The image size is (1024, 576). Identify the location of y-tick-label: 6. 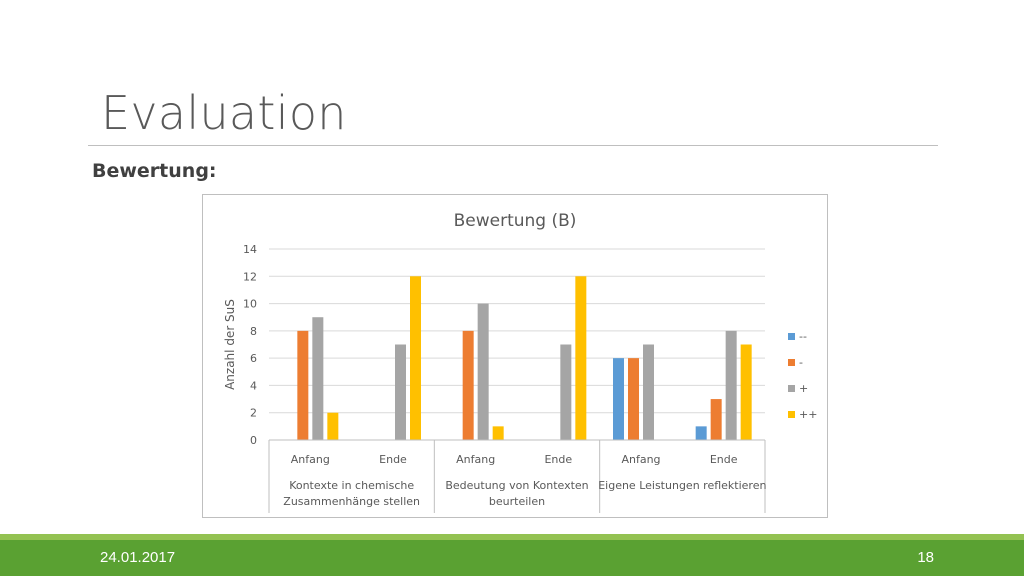
(253, 358).